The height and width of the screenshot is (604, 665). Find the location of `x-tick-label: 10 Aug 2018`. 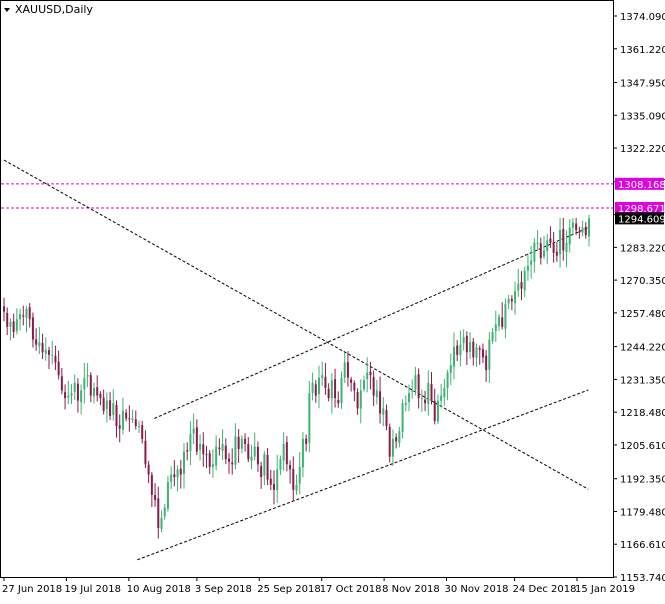

x-tick-label: 10 Aug 2018 is located at coordinates (159, 589).